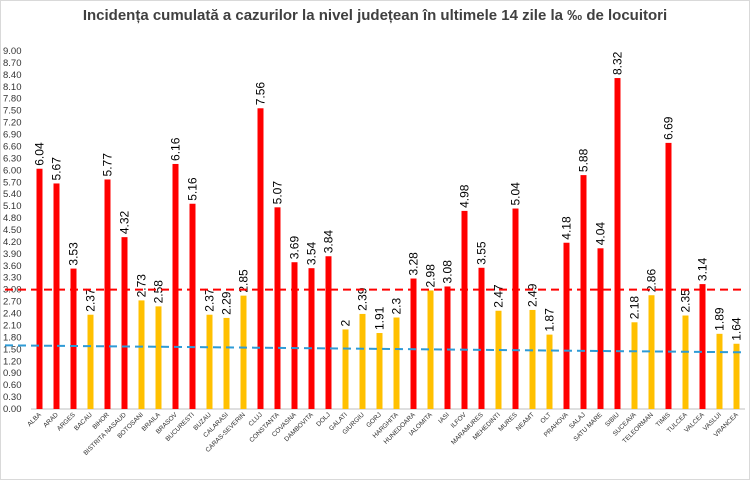  Describe the element at coordinates (12, 51) in the screenshot. I see `y-tick-label: 9.00` at that location.